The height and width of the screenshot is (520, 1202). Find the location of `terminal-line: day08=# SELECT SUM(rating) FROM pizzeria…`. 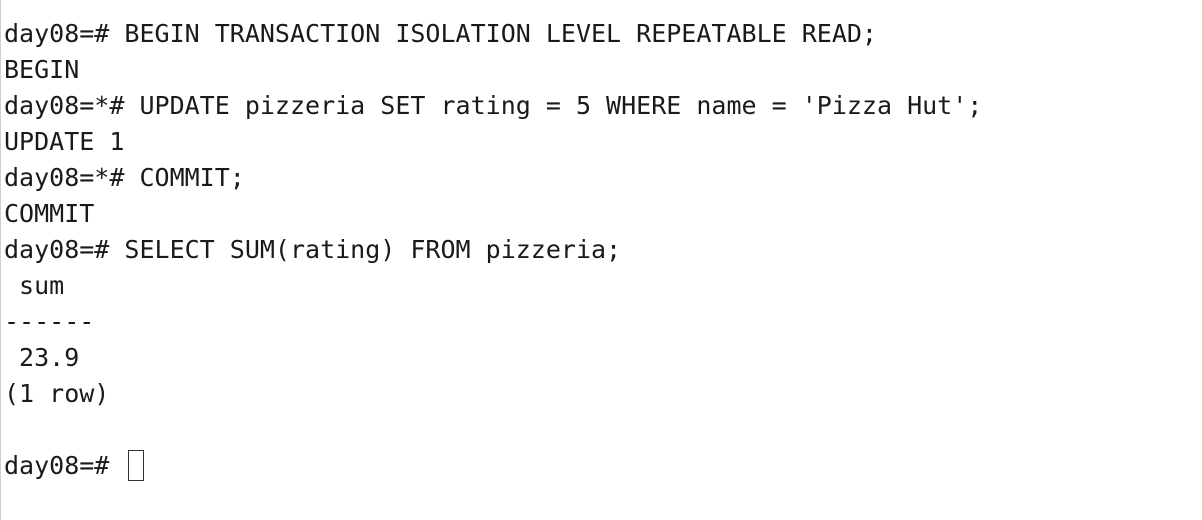

terminal-line: day08=# SELECT SUM(rating) FROM pizzeria… is located at coordinates (313, 249).